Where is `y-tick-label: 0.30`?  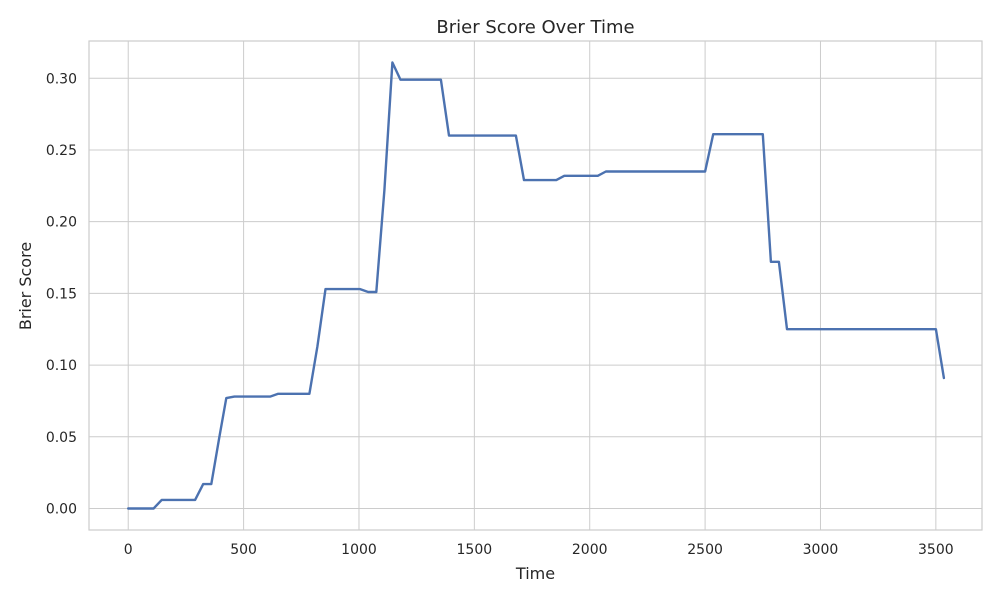 y-tick-label: 0.30 is located at coordinates (61, 79).